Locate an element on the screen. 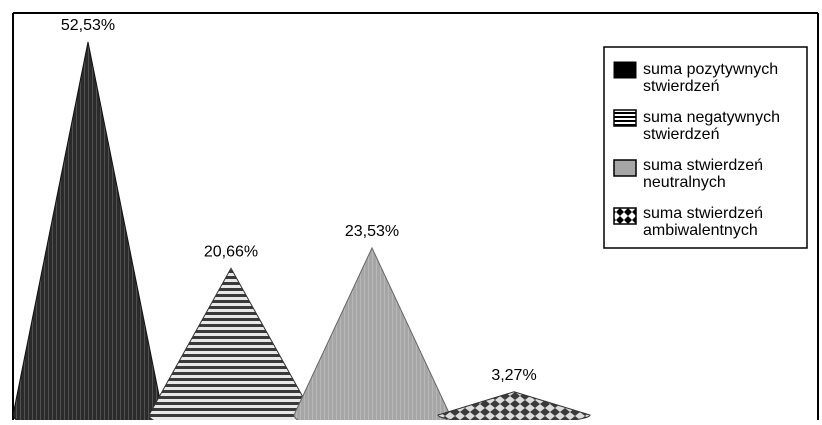 This screenshot has height=425, width=822. legend-item-ambivalent: suma stwierdzeń ambiwalentnych is located at coordinates (688, 222).